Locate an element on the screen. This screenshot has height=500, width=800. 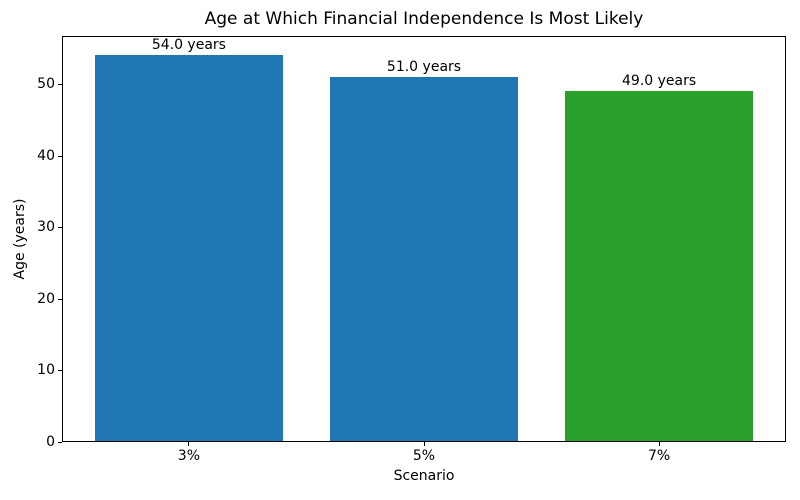
x-tick-label: 3% is located at coordinates (188, 456).